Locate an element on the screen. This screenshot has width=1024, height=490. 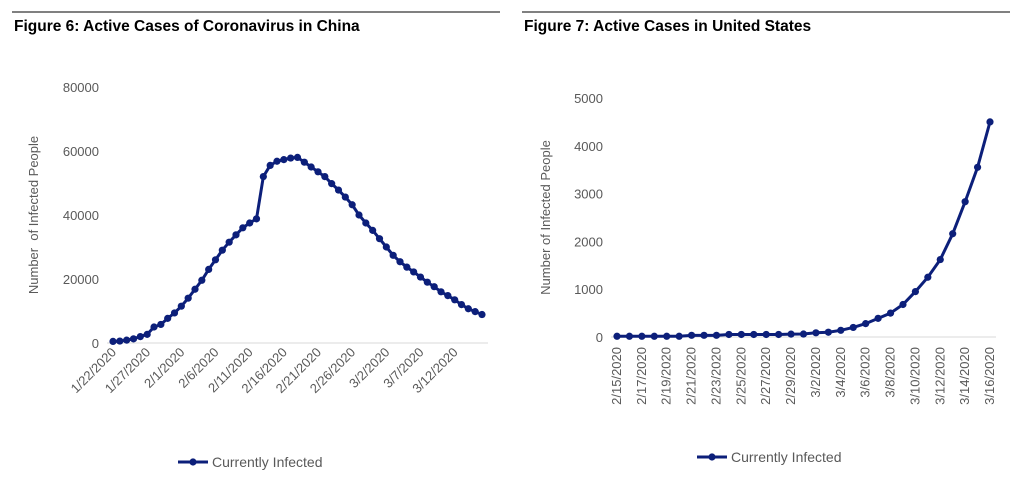
x-tick-label: 3/6/2020 is located at coordinates (865, 372).